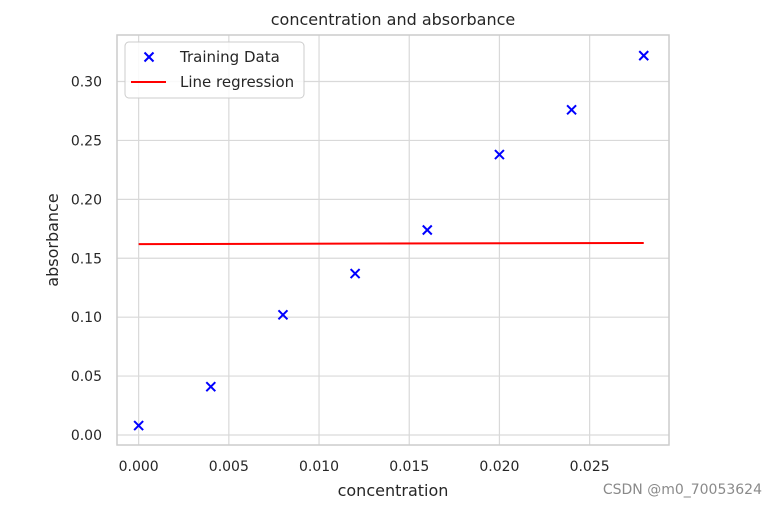 The height and width of the screenshot is (507, 776). Describe the element at coordinates (139, 467) in the screenshot. I see `x-tick-label: 0.000` at that location.